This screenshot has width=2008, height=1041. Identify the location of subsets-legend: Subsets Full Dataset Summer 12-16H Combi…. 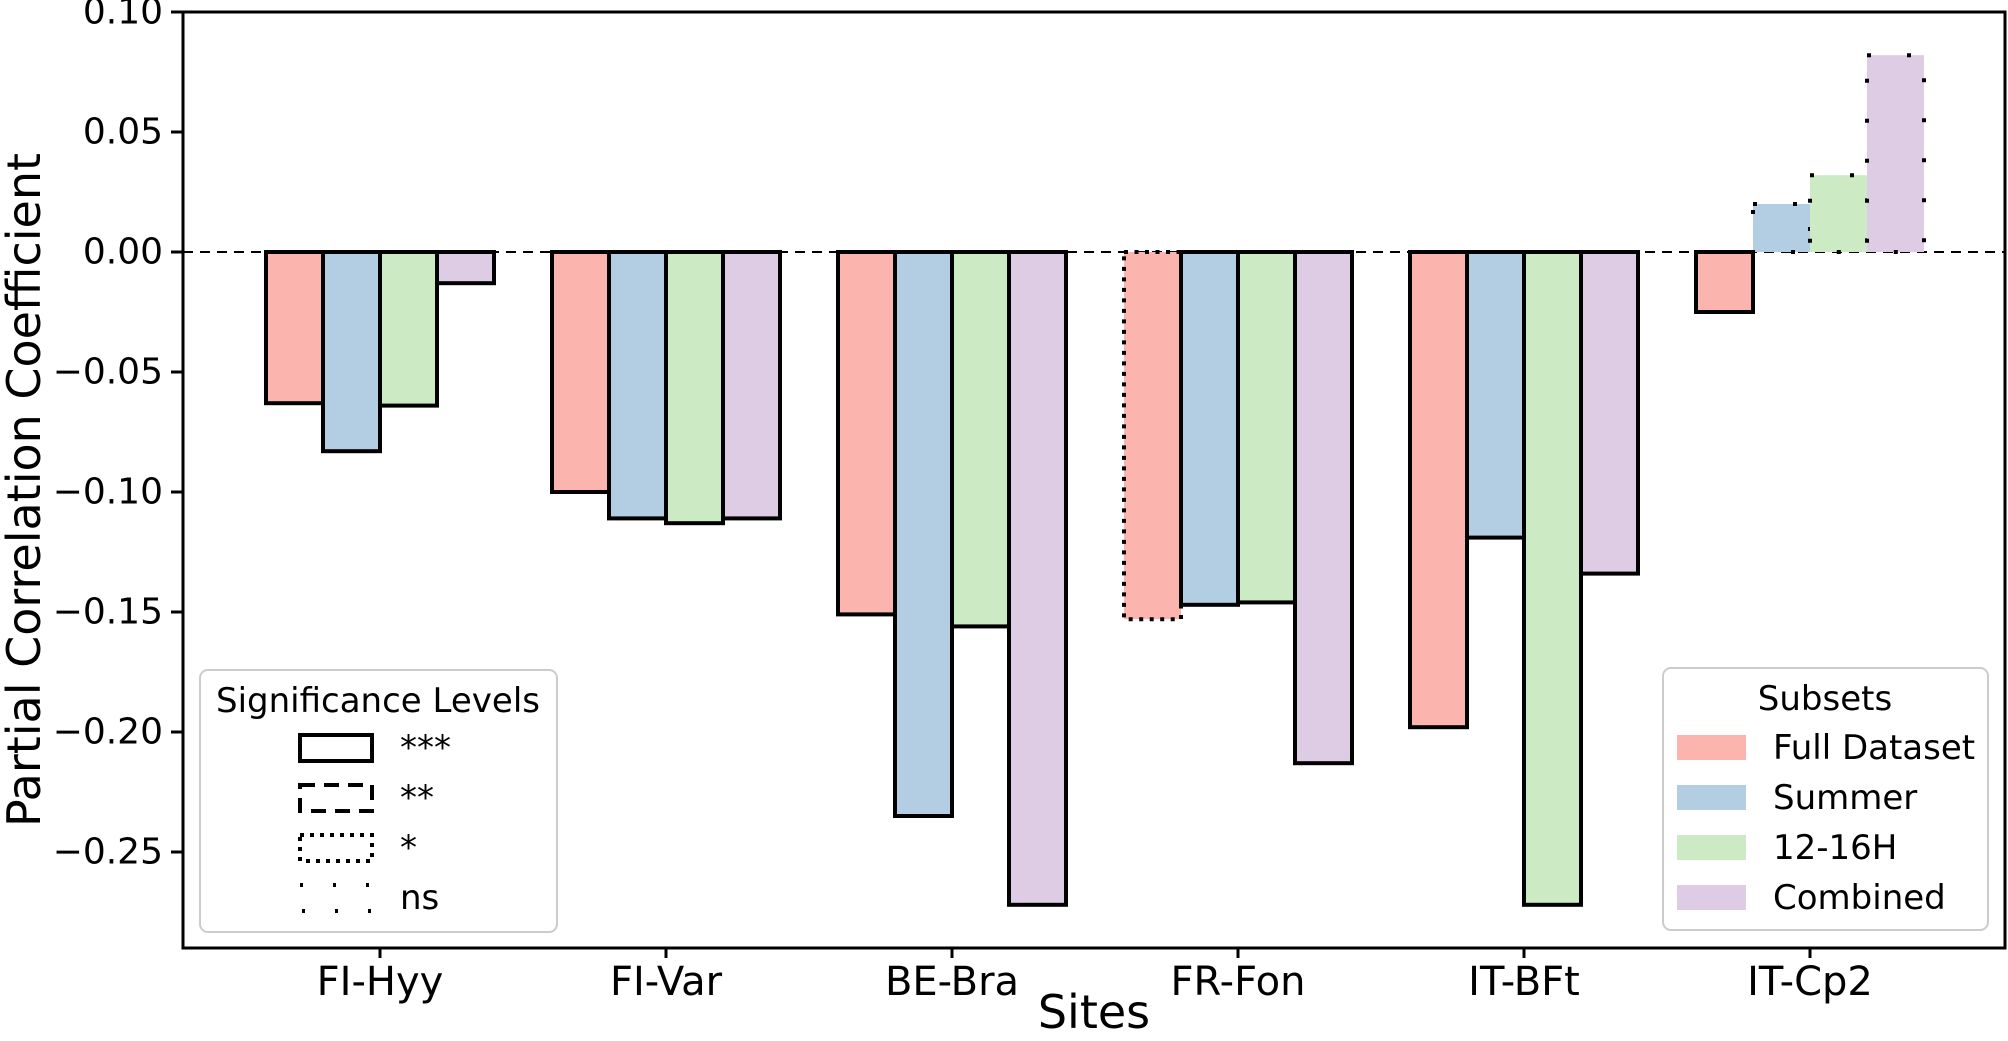
(1825, 799).